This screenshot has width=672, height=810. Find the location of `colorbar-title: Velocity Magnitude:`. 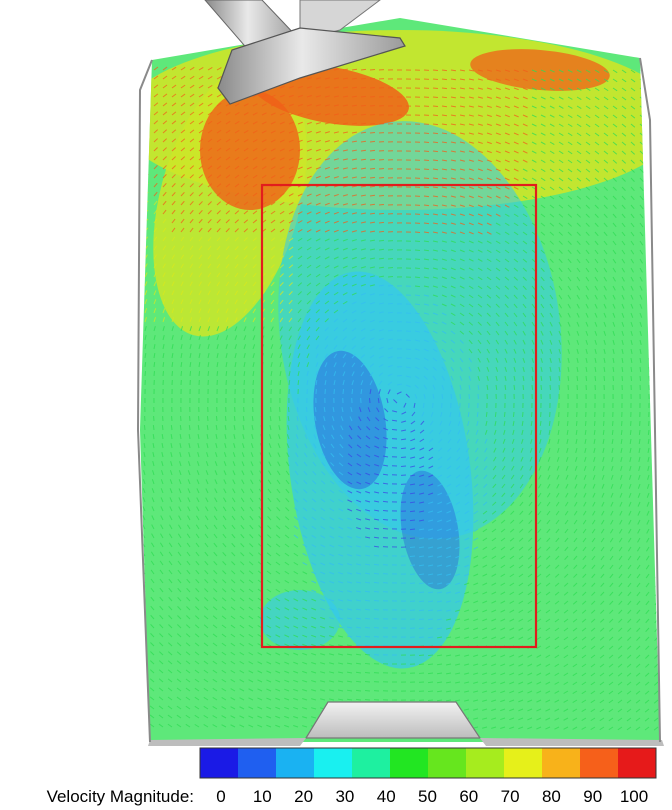

colorbar-title: Velocity Magnitude: is located at coordinates (120, 796).